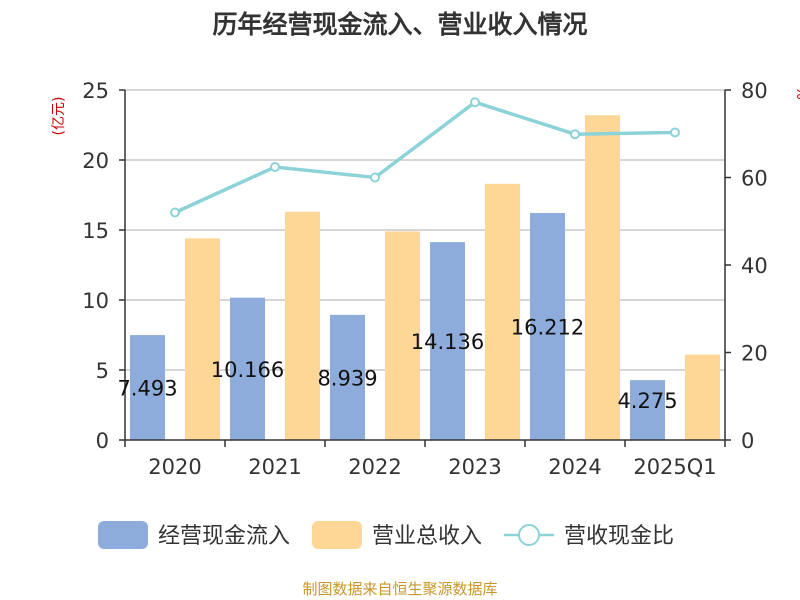 The width and height of the screenshot is (800, 600). What do you see at coordinates (474, 467) in the screenshot?
I see `x-tick-label: 2023` at bounding box center [474, 467].